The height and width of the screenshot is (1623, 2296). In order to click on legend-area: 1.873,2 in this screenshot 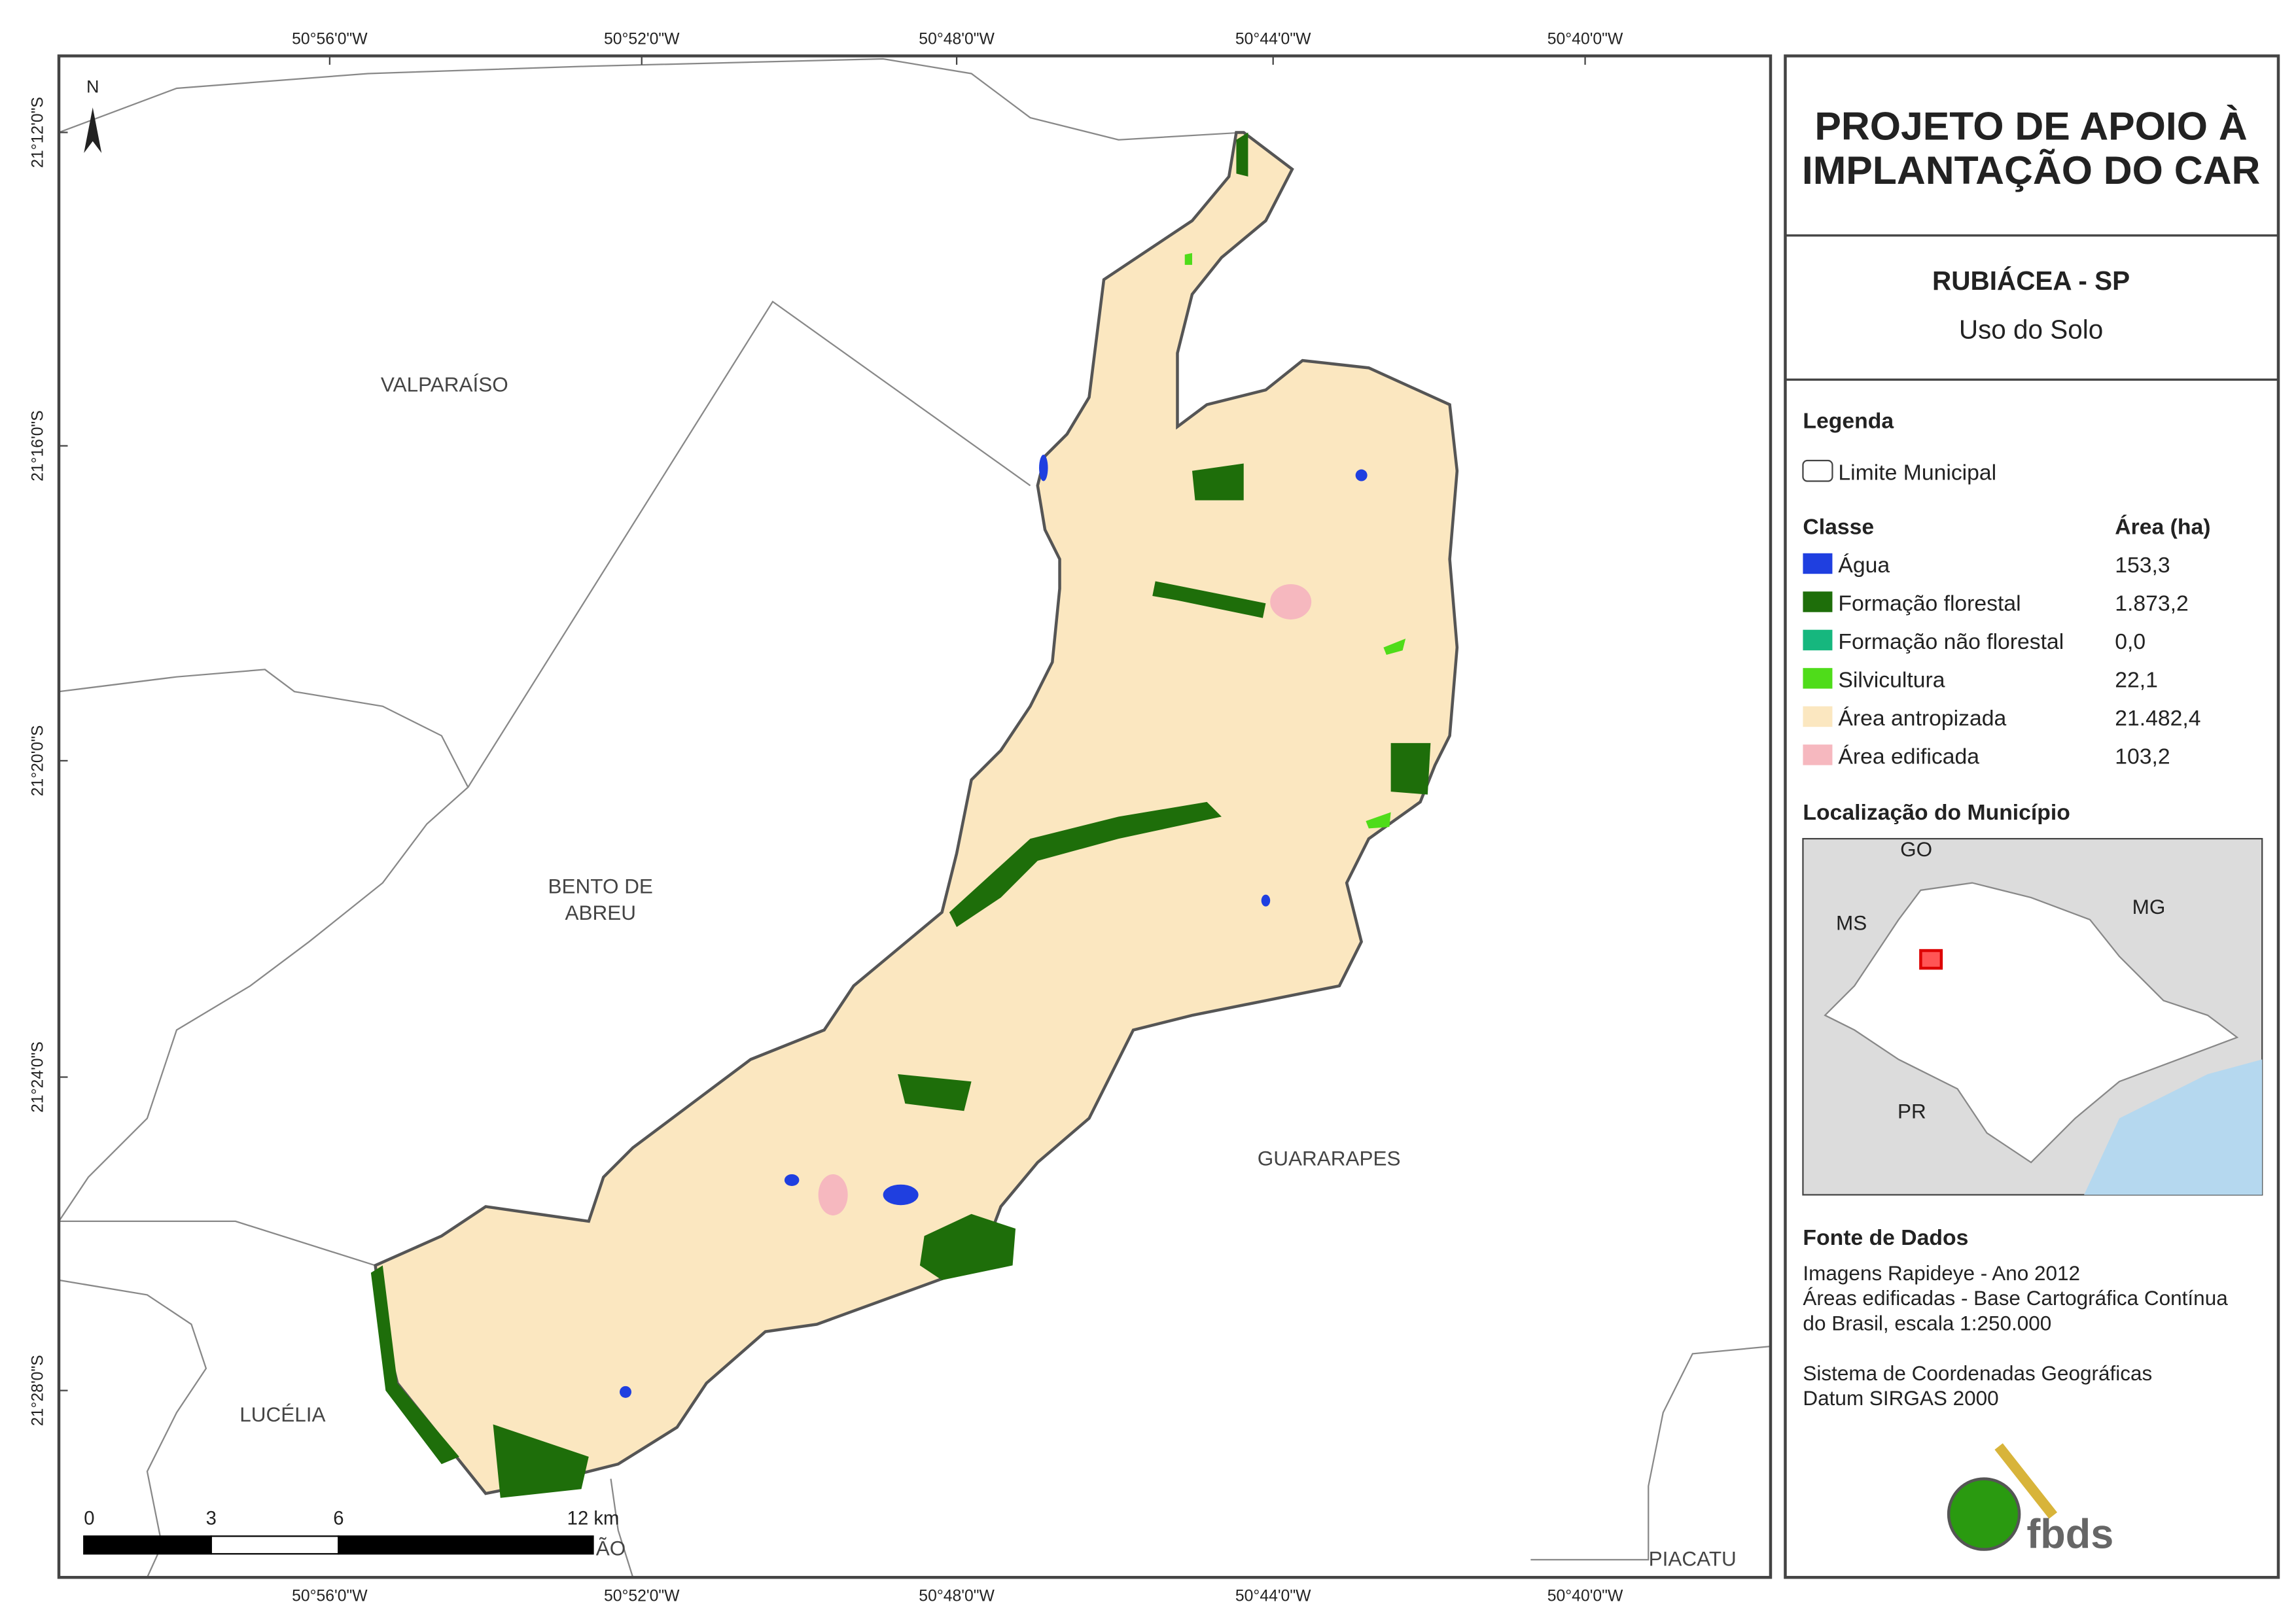, I will do `click(2152, 604)`.